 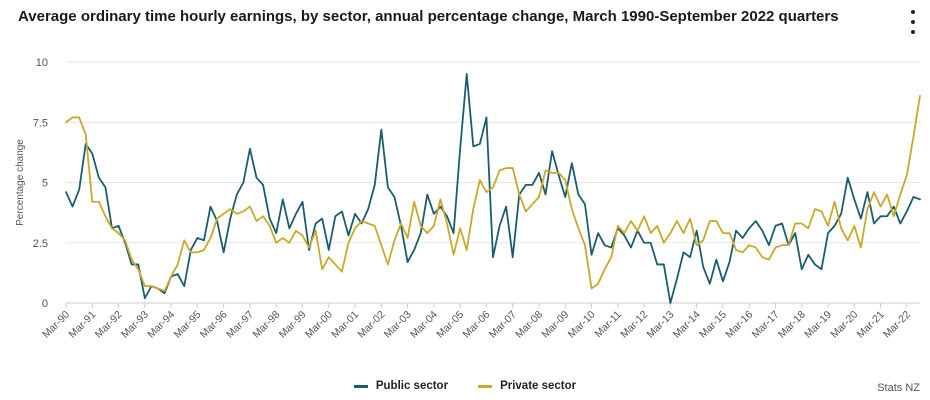 What do you see at coordinates (792, 325) in the screenshot?
I see `x-tick-label: Mar-18` at bounding box center [792, 325].